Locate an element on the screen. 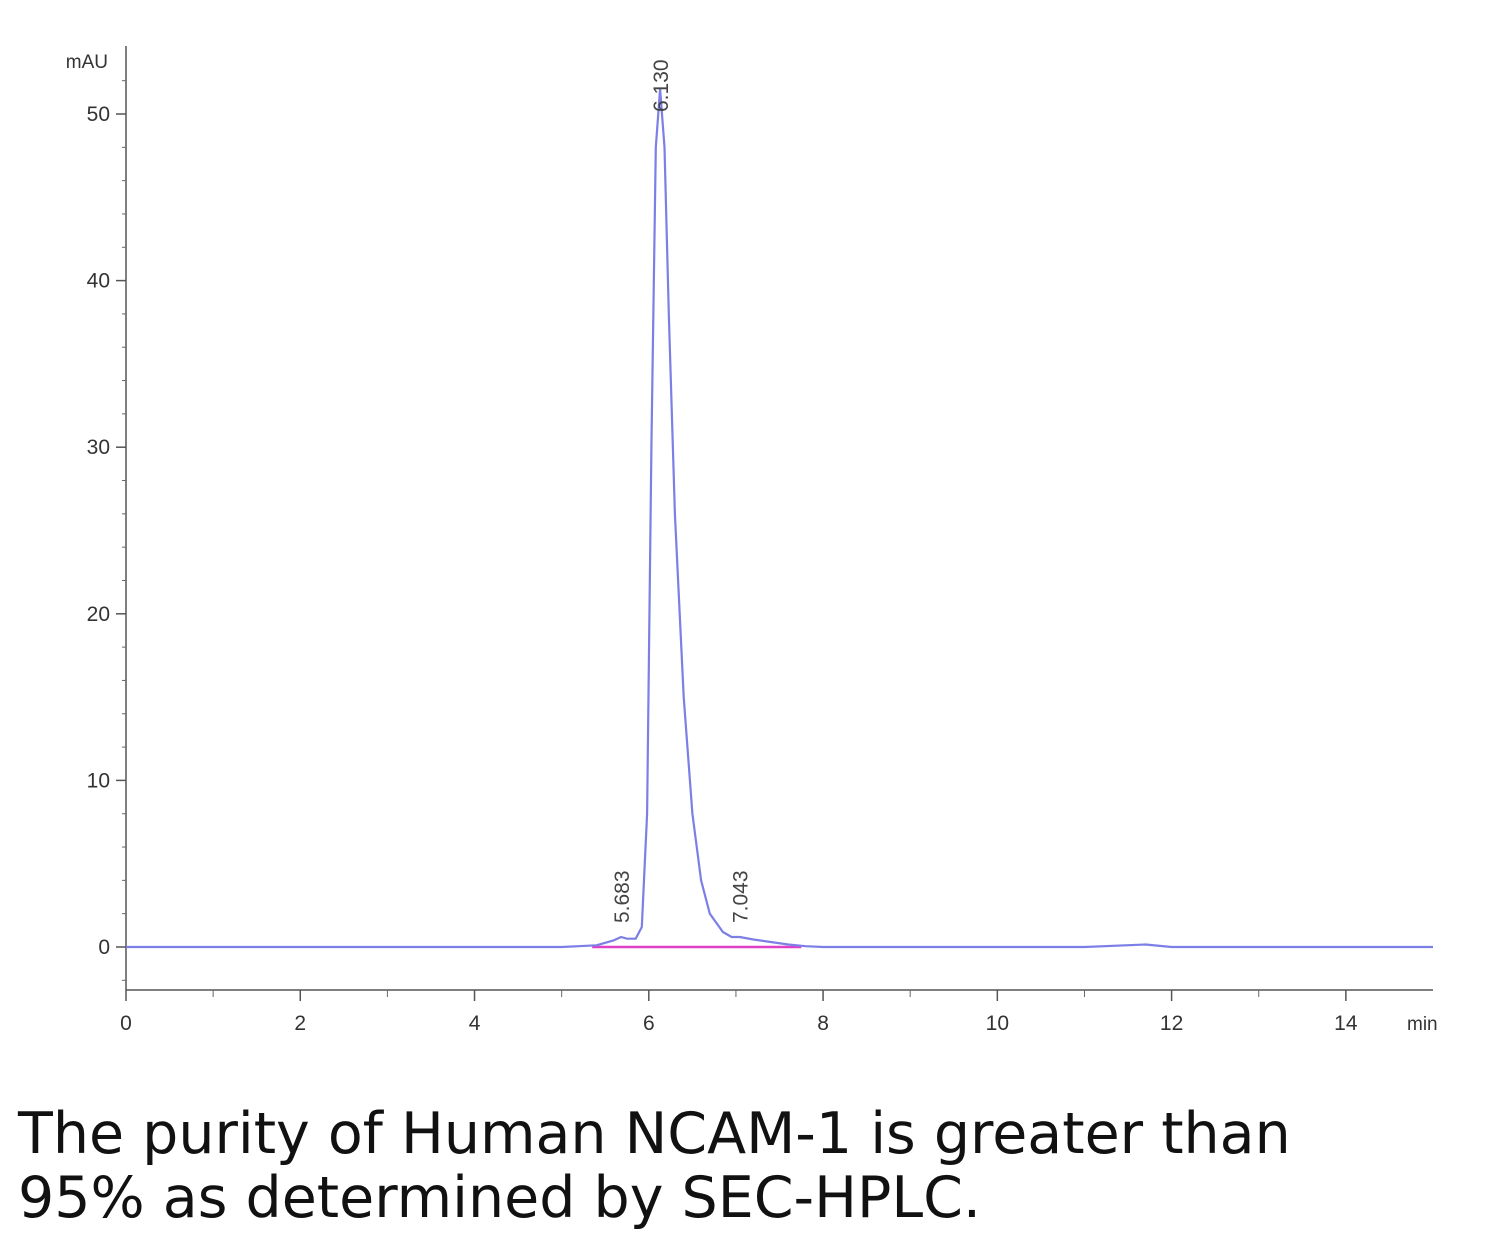  x-tick-label: 12 is located at coordinates (1171, 1023).